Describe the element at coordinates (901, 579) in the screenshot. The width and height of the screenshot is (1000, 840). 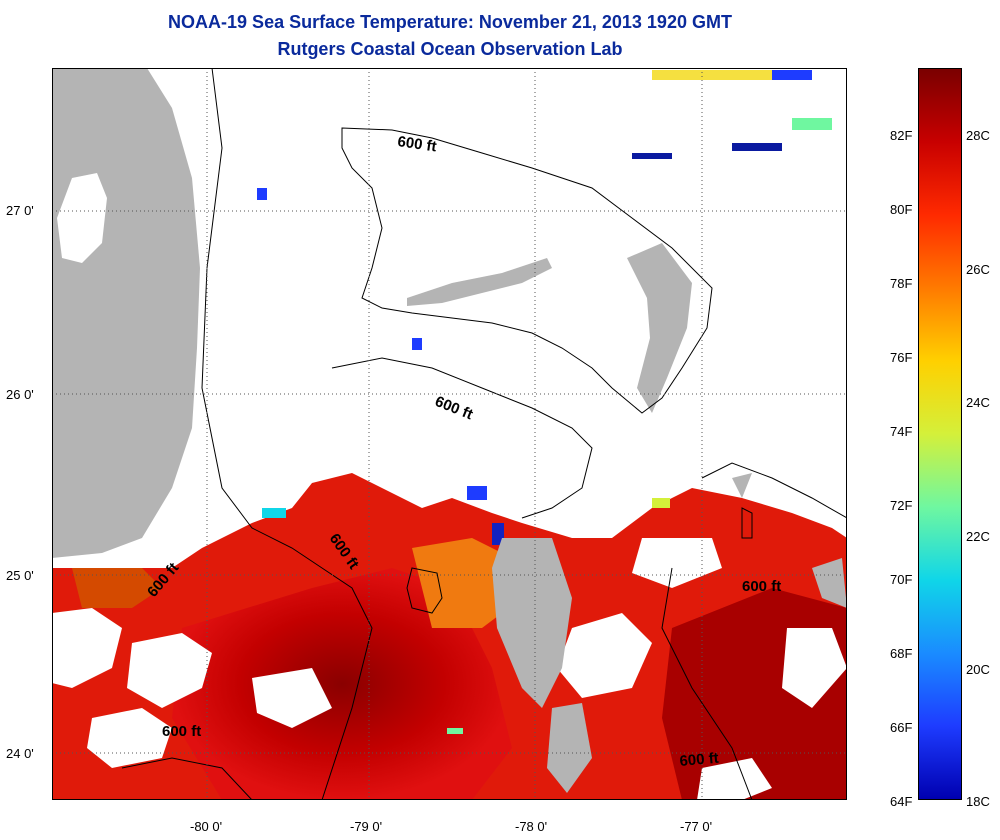
I see `colorbar-label-f: 70F` at that location.